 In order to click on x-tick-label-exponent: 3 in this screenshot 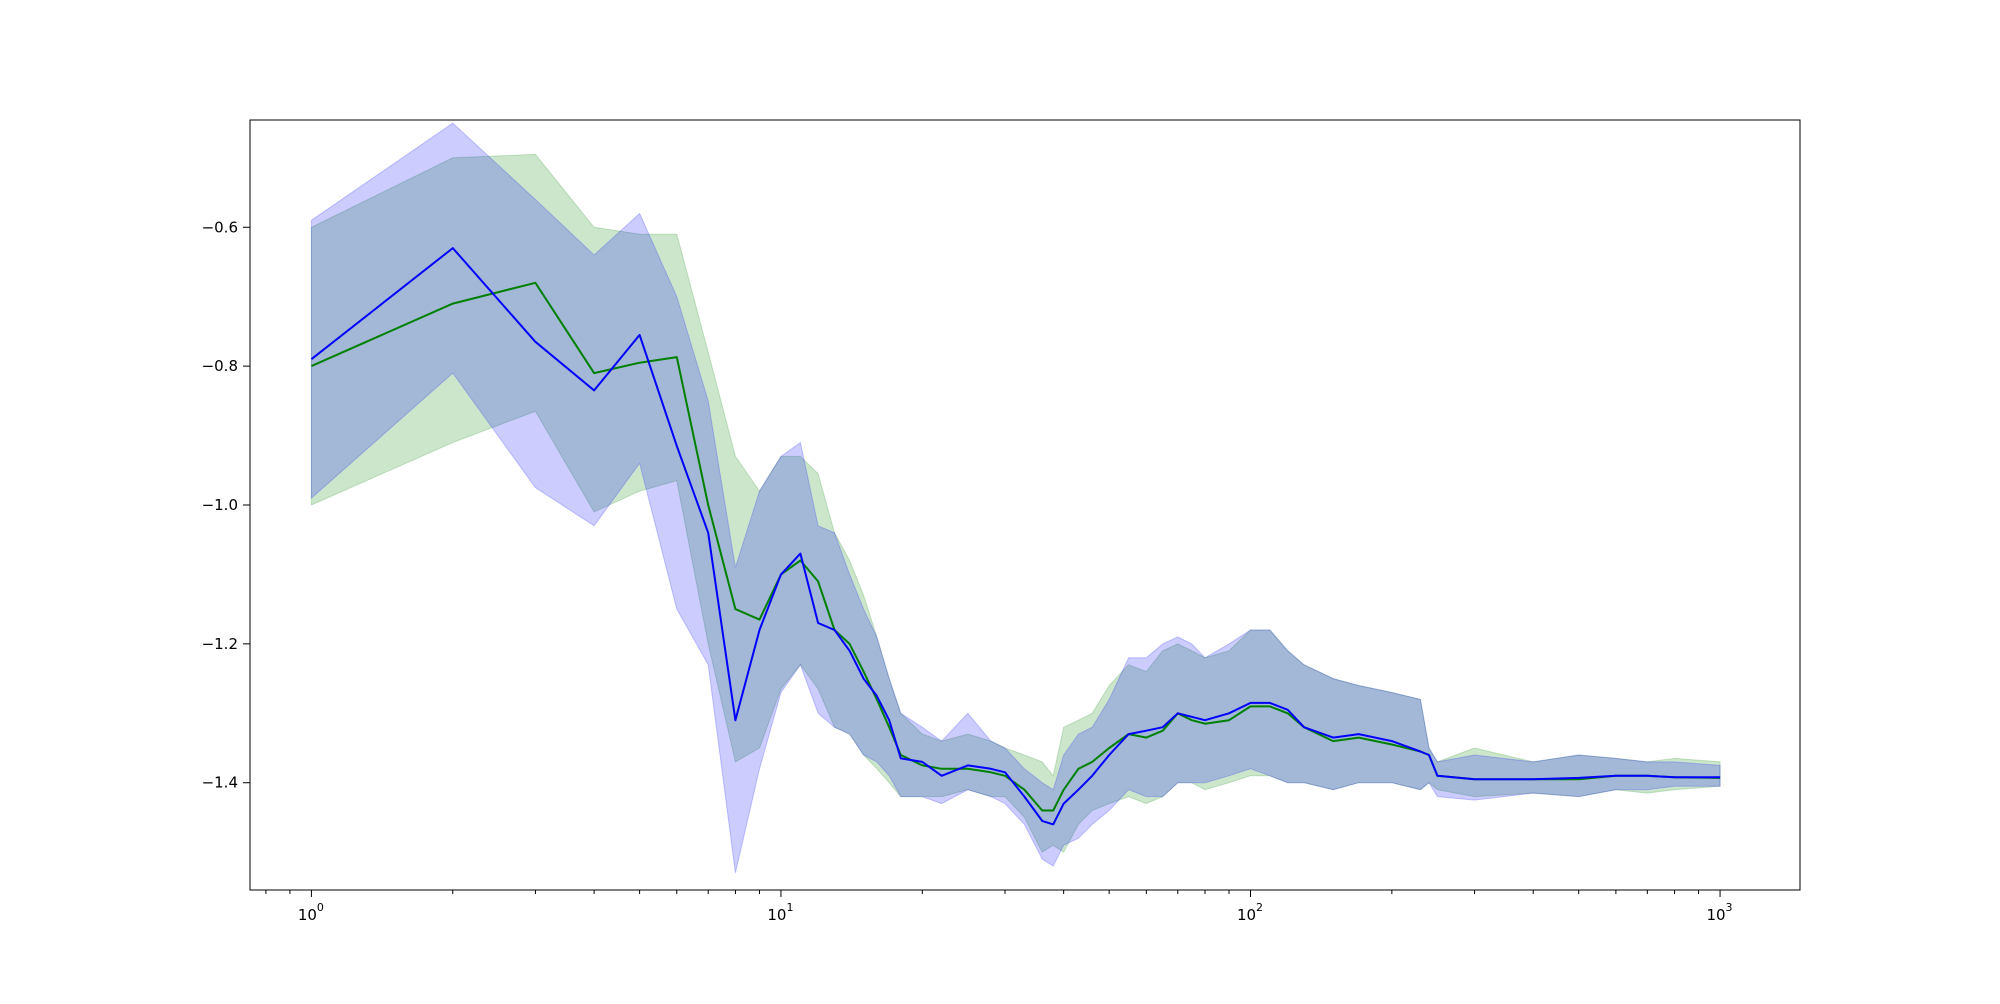, I will do `click(1729, 907)`.